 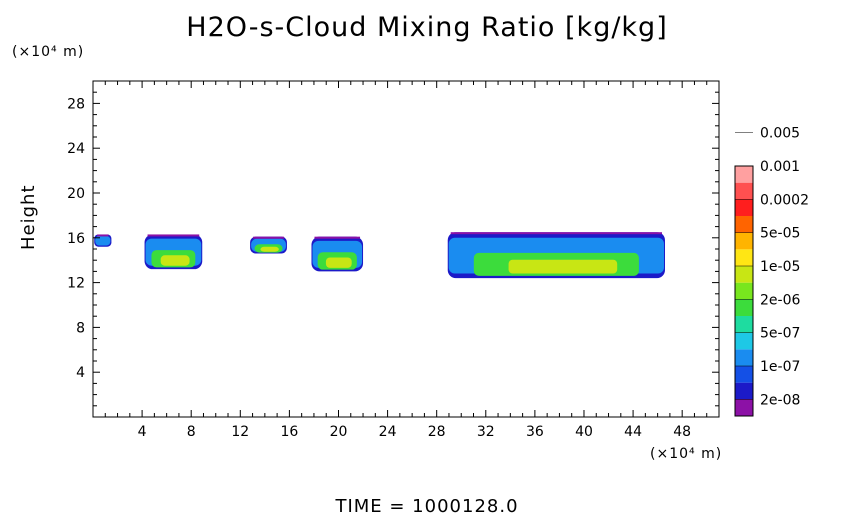 I want to click on colorbar-label: 0.005, so click(x=780, y=134).